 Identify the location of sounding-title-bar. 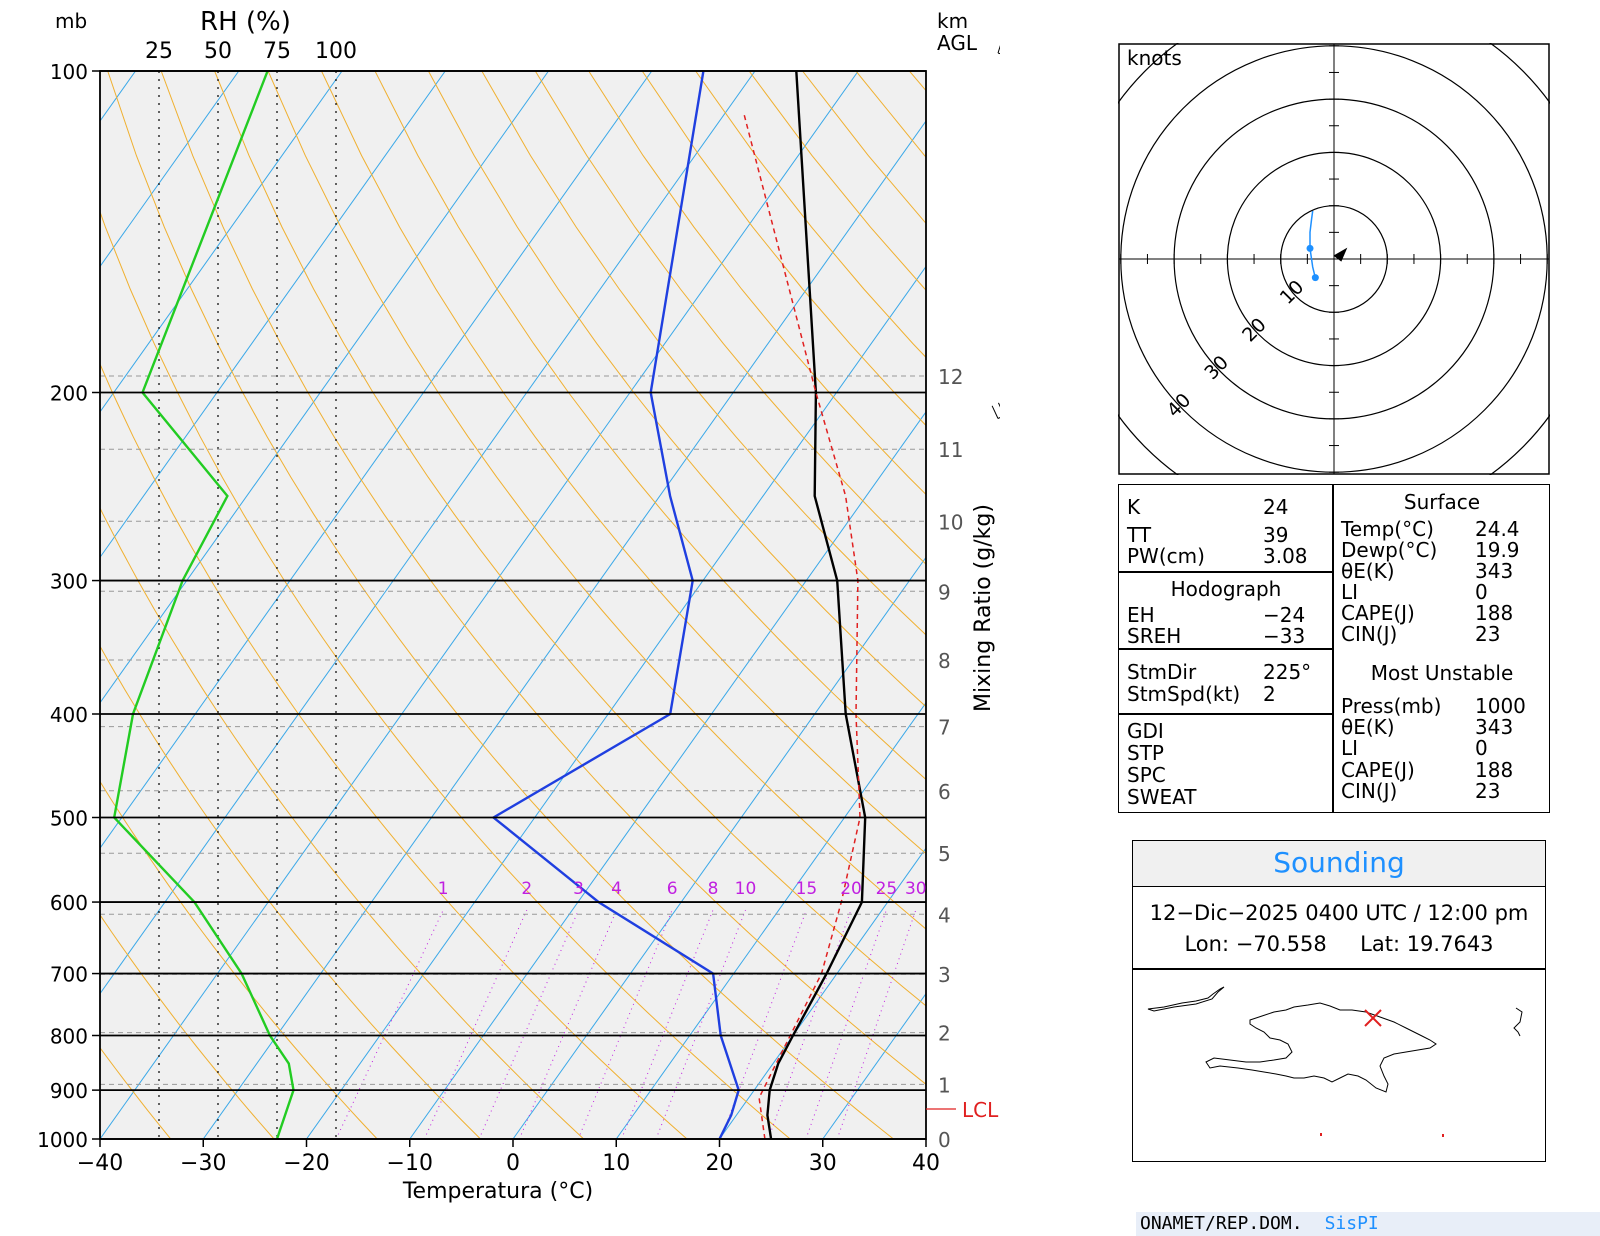
(1339, 864).